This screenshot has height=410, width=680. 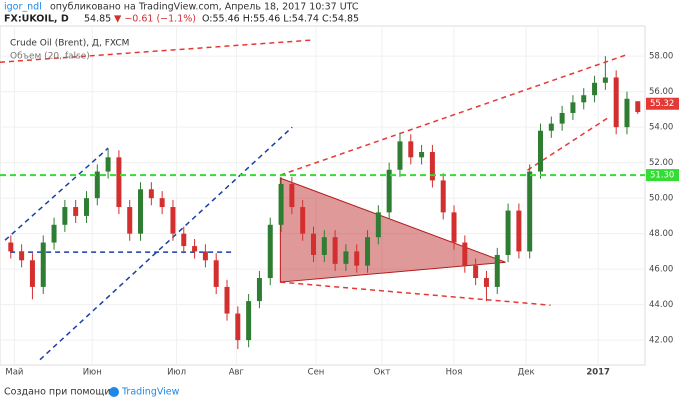 What do you see at coordinates (454, 373) in the screenshot?
I see `x-tick-label: Ноя` at bounding box center [454, 373].